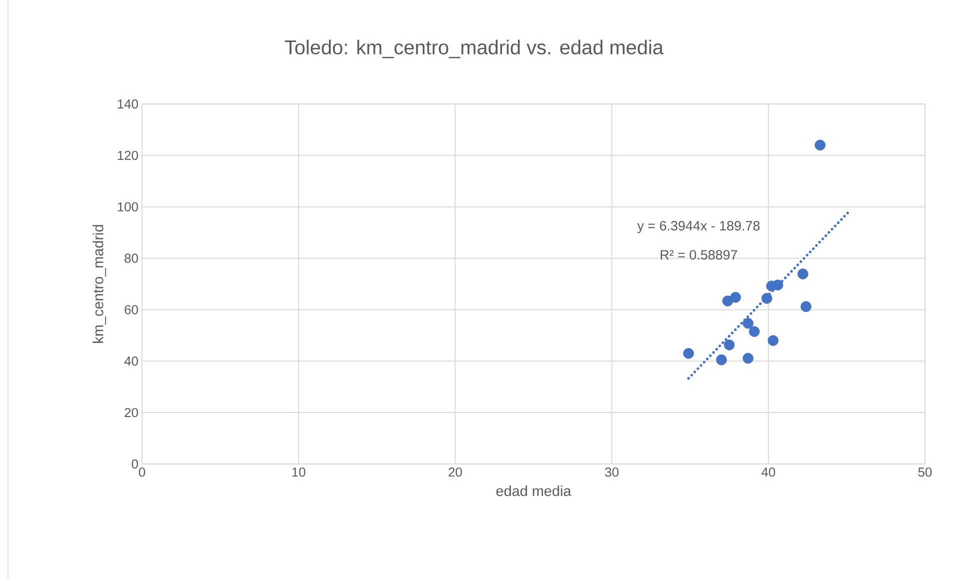 The image size is (956, 579). What do you see at coordinates (455, 472) in the screenshot?
I see `x-tick-label: 20` at bounding box center [455, 472].